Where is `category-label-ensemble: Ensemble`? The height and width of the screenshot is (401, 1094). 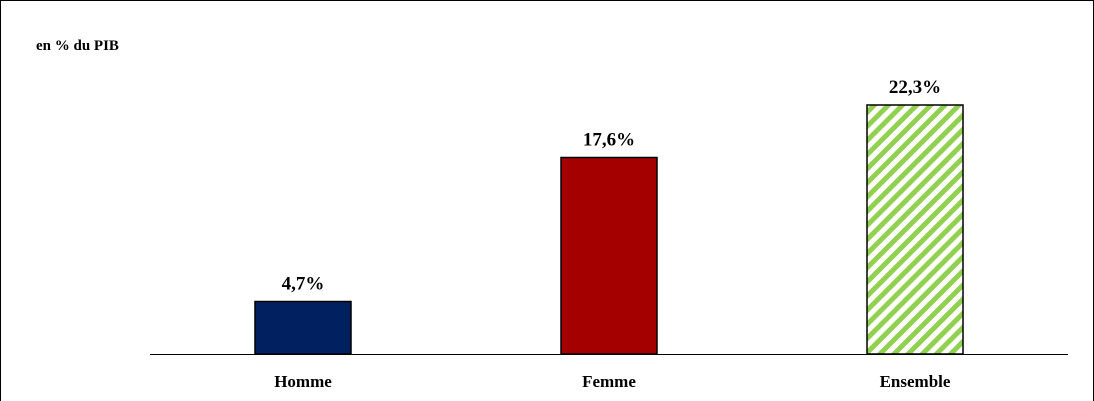 category-label-ensemble: Ensemble is located at coordinates (915, 381).